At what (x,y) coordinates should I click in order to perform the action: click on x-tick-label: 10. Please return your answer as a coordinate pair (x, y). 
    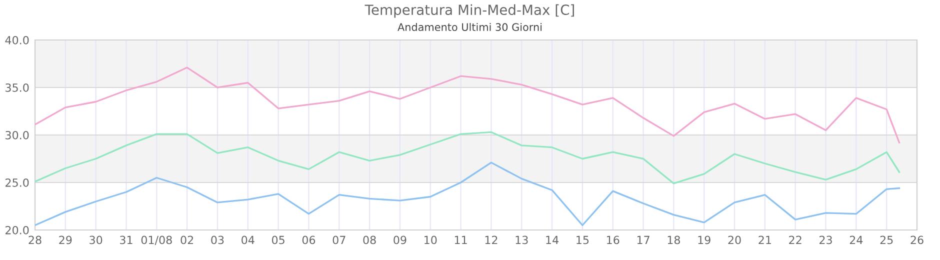
    Looking at the image, I should click on (430, 240).